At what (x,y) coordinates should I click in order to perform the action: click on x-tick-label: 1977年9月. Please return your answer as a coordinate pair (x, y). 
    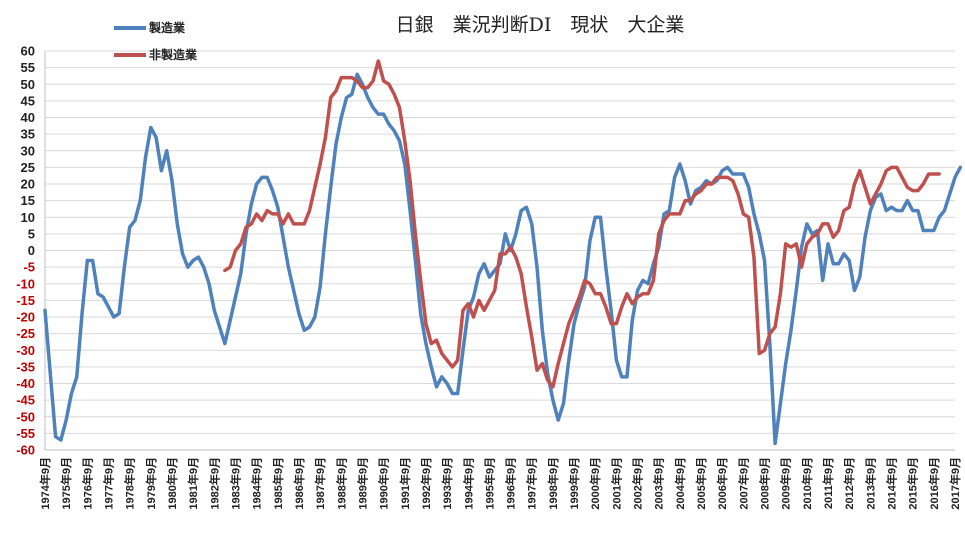
    Looking at the image, I should click on (108, 483).